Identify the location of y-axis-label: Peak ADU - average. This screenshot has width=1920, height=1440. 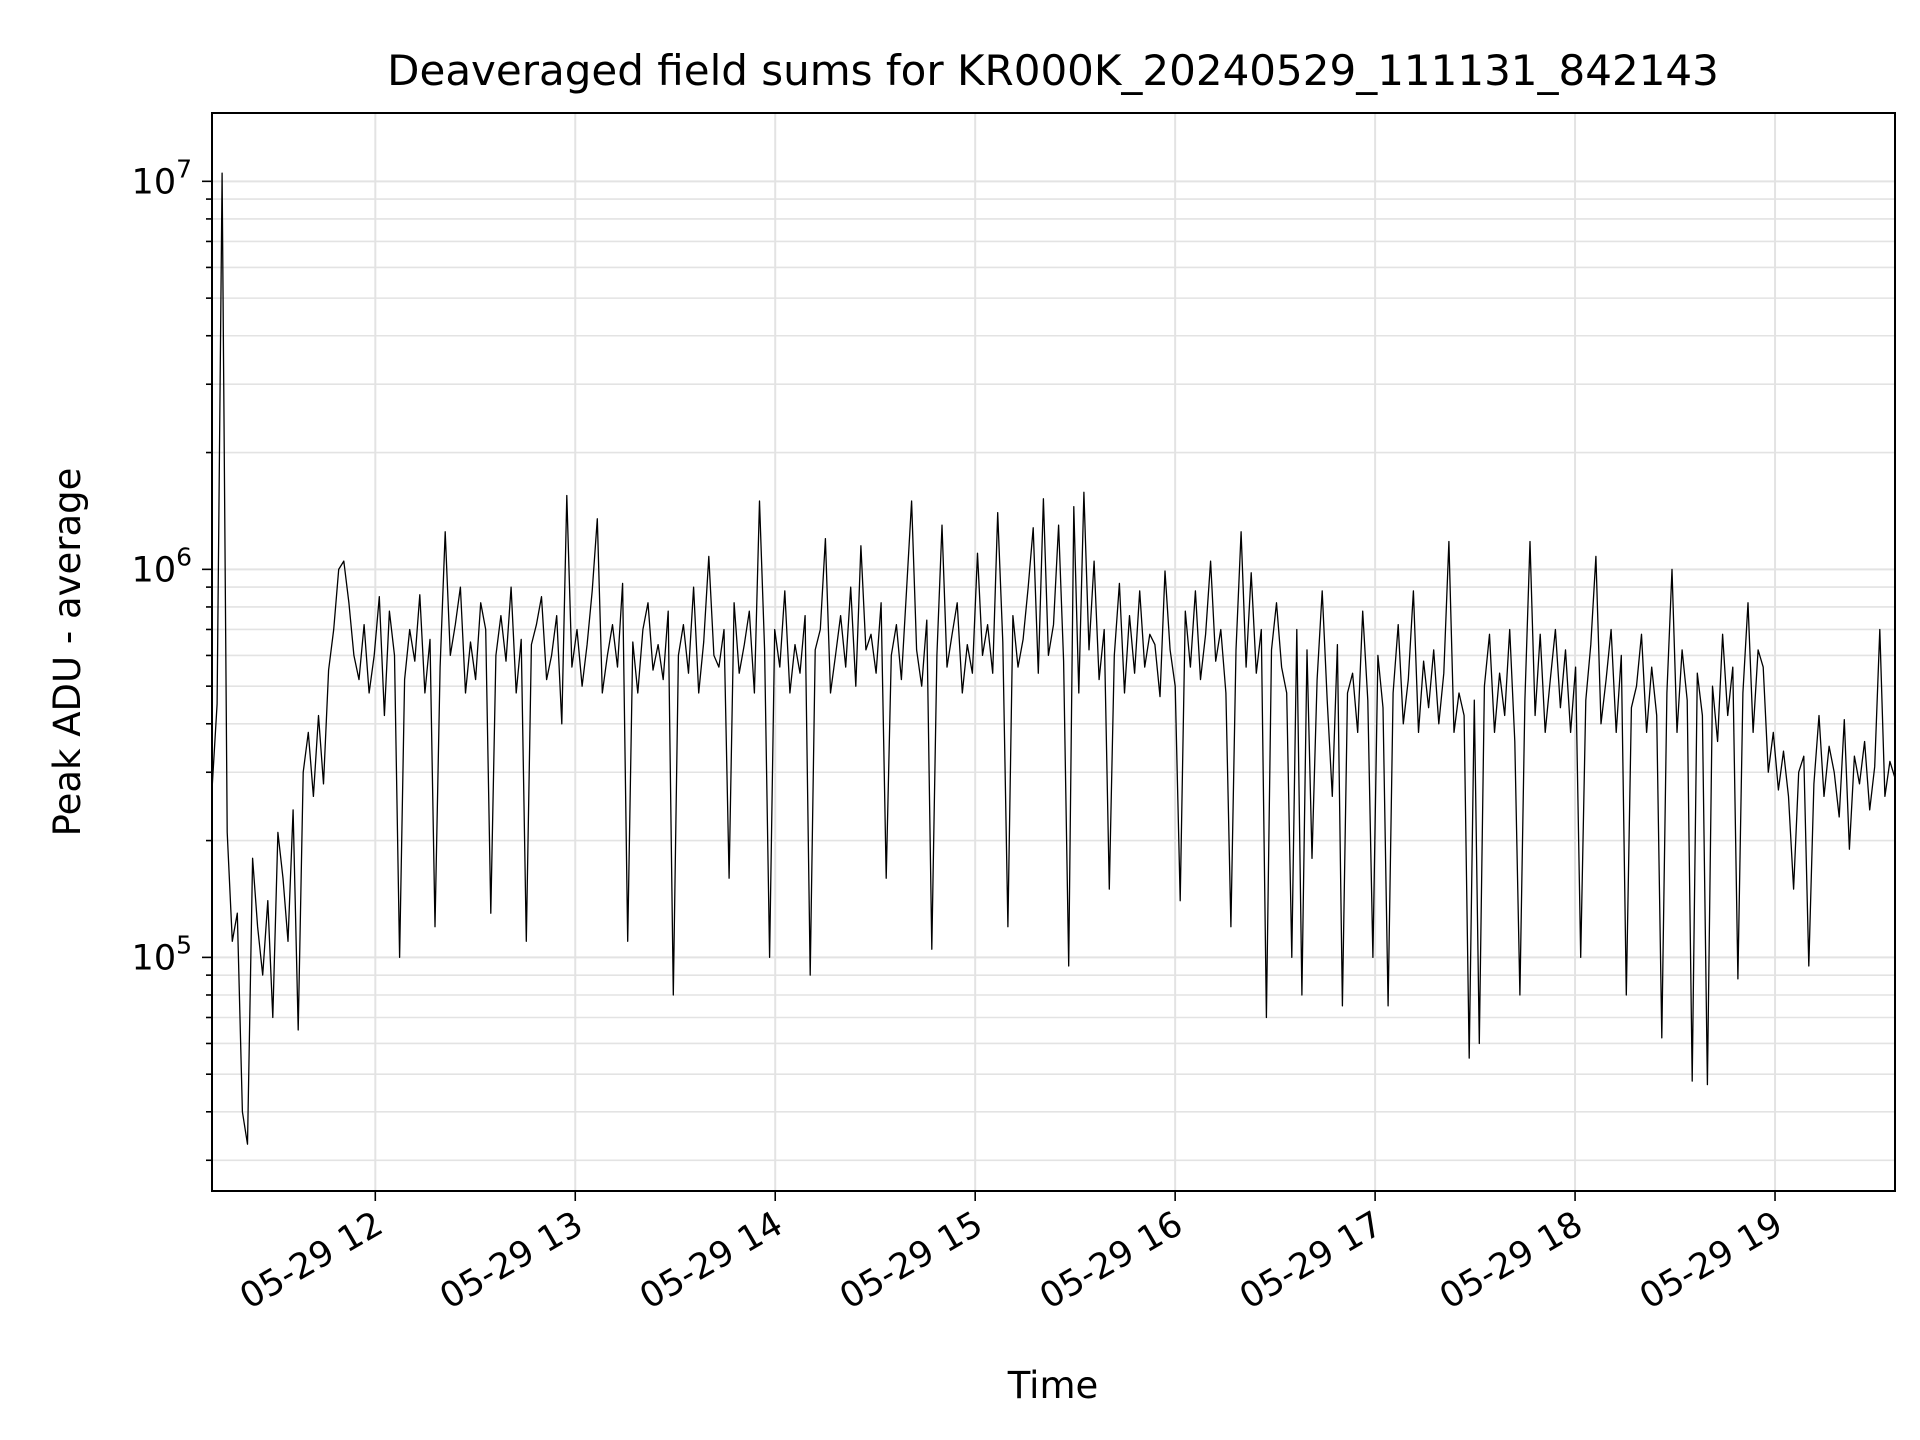
(67, 652).